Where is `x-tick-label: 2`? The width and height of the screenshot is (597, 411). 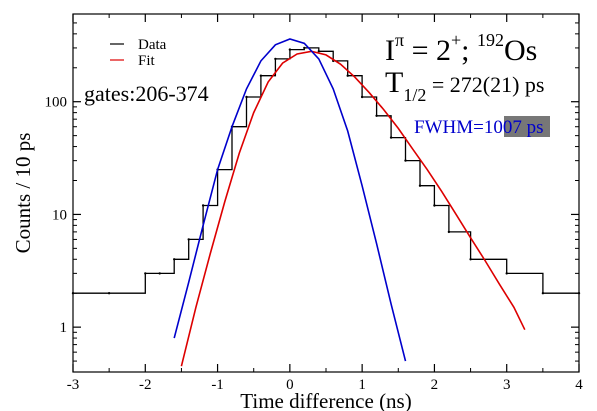
x-tick-label: 2 is located at coordinates (435, 385).